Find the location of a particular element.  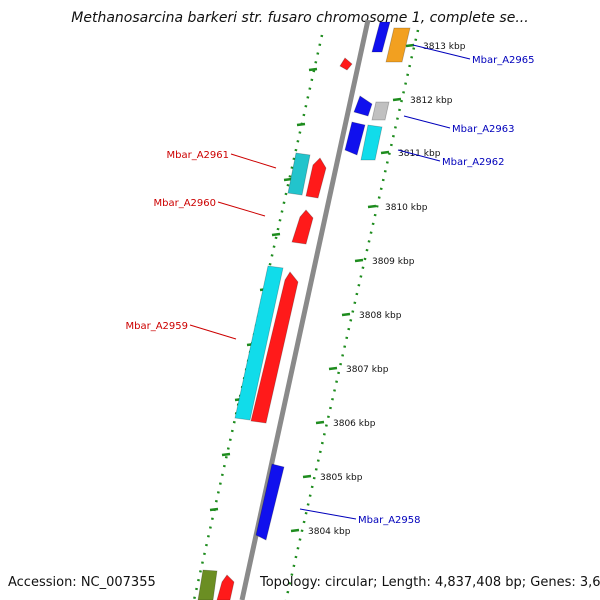

gene-label: Mbar_A2960 is located at coordinates (184, 203).